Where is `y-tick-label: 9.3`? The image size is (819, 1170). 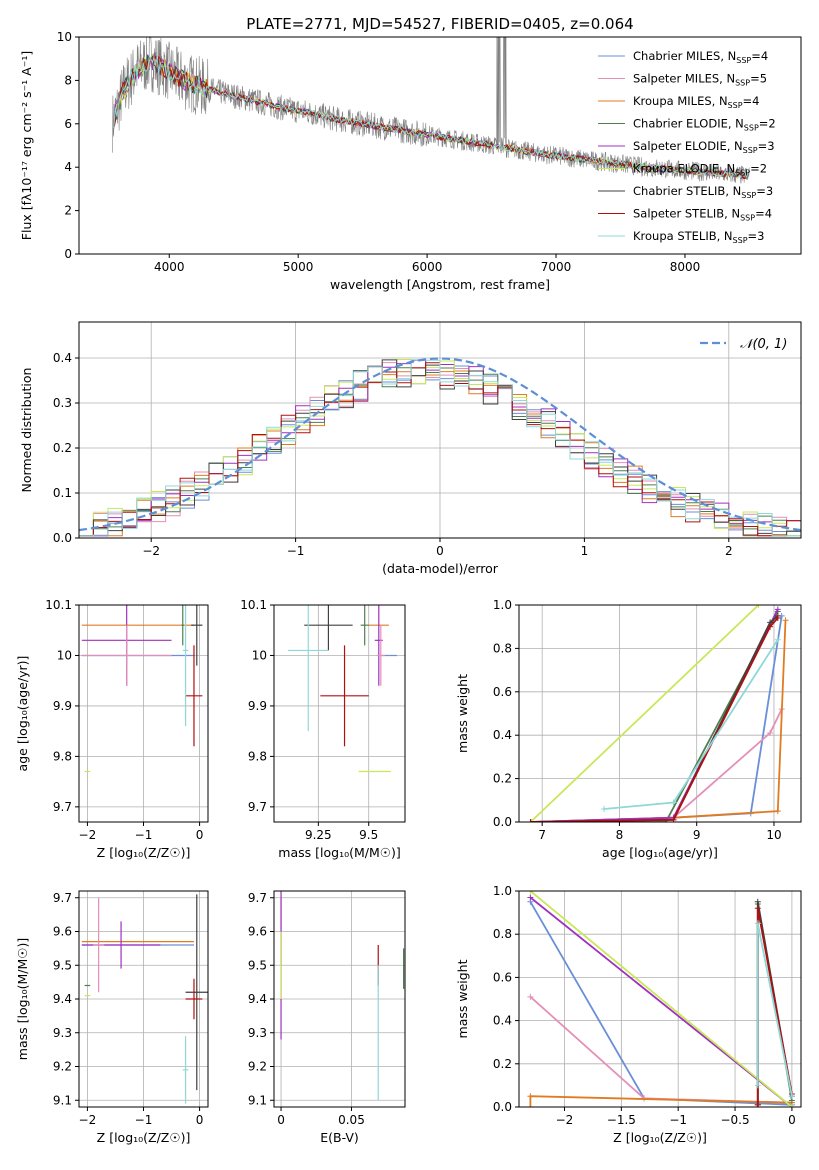
y-tick-label: 9.3 is located at coordinates (62, 1033).